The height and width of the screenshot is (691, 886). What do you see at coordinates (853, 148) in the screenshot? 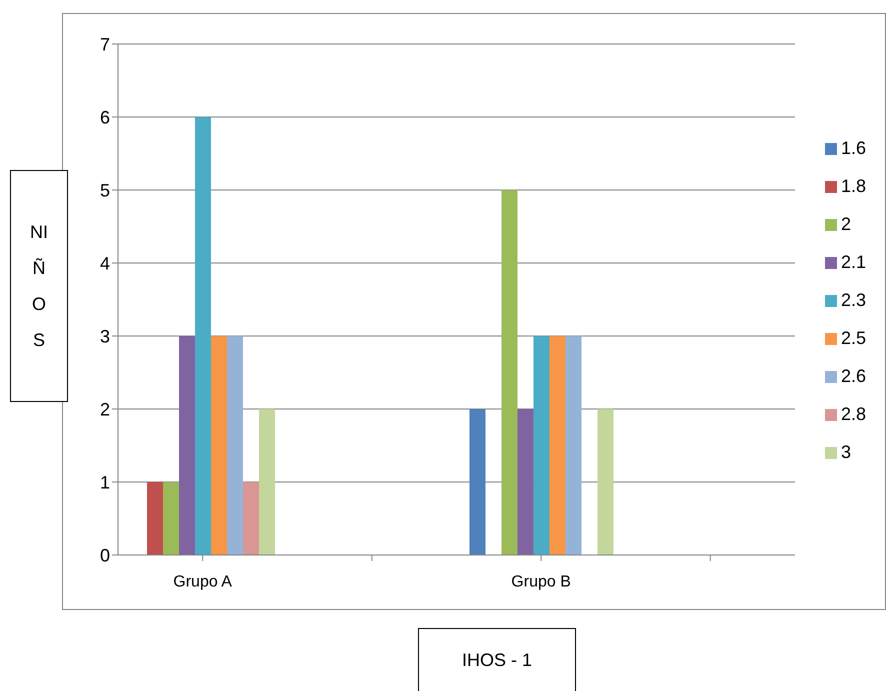
I see `legend-label: 1.6` at bounding box center [853, 148].